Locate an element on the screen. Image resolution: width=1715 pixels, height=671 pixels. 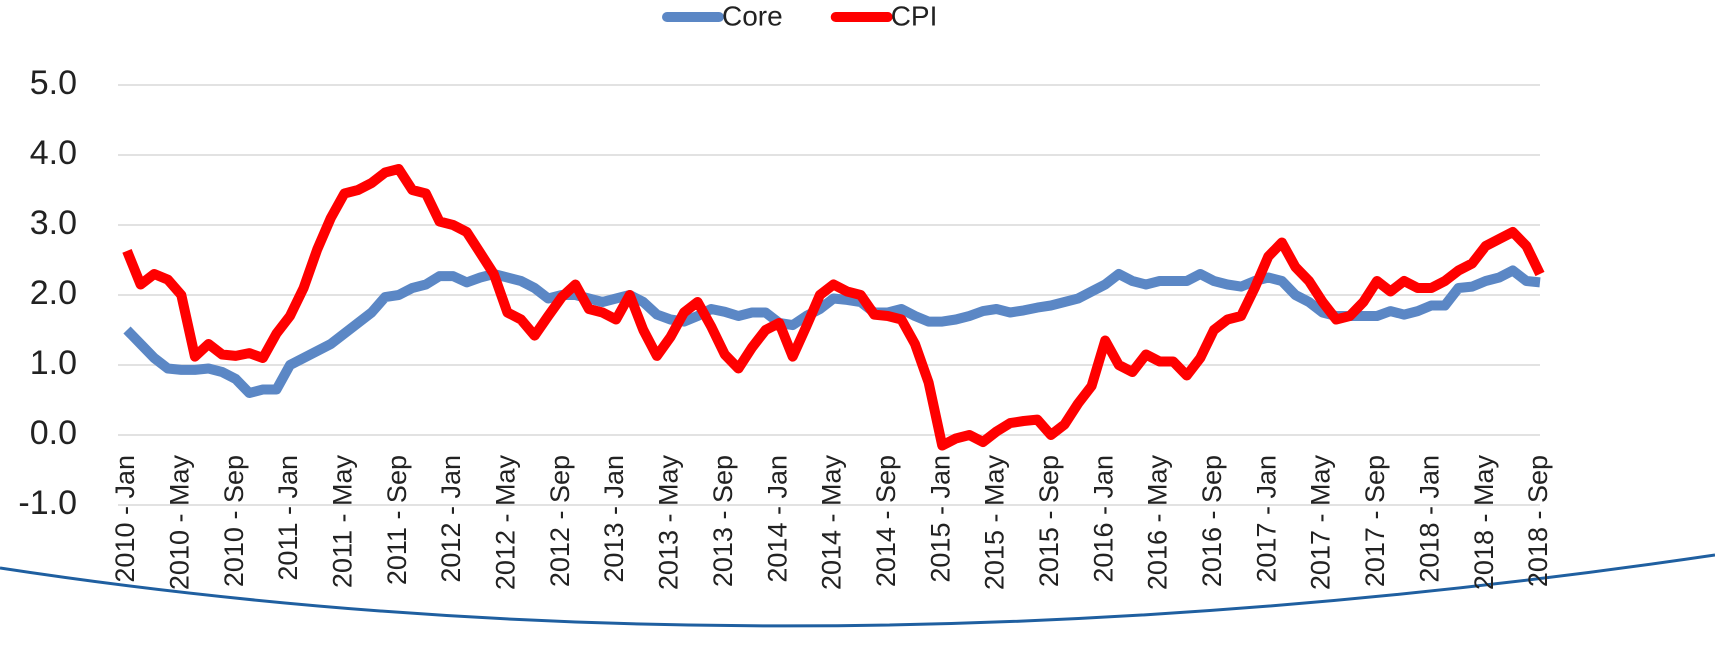
y-tick-label: 2.0 is located at coordinates (53, 293).